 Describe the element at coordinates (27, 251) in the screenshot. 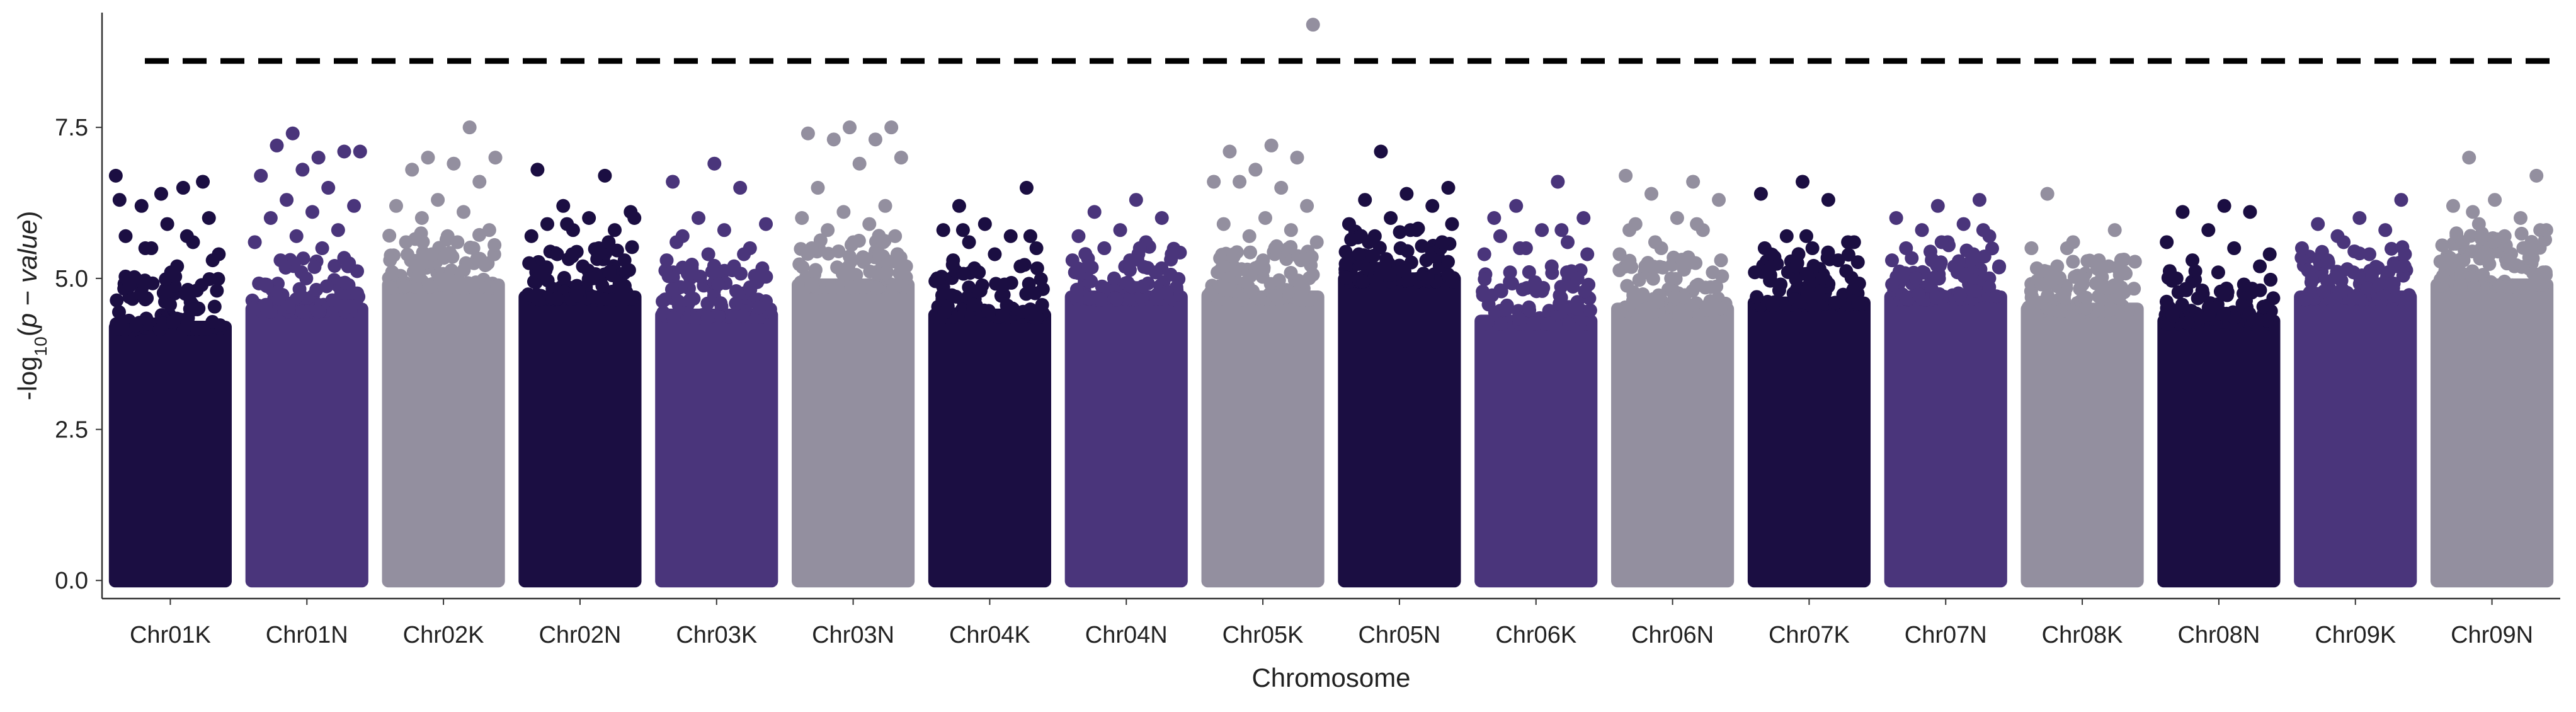

I see `y-axis-title-value: value` at that location.